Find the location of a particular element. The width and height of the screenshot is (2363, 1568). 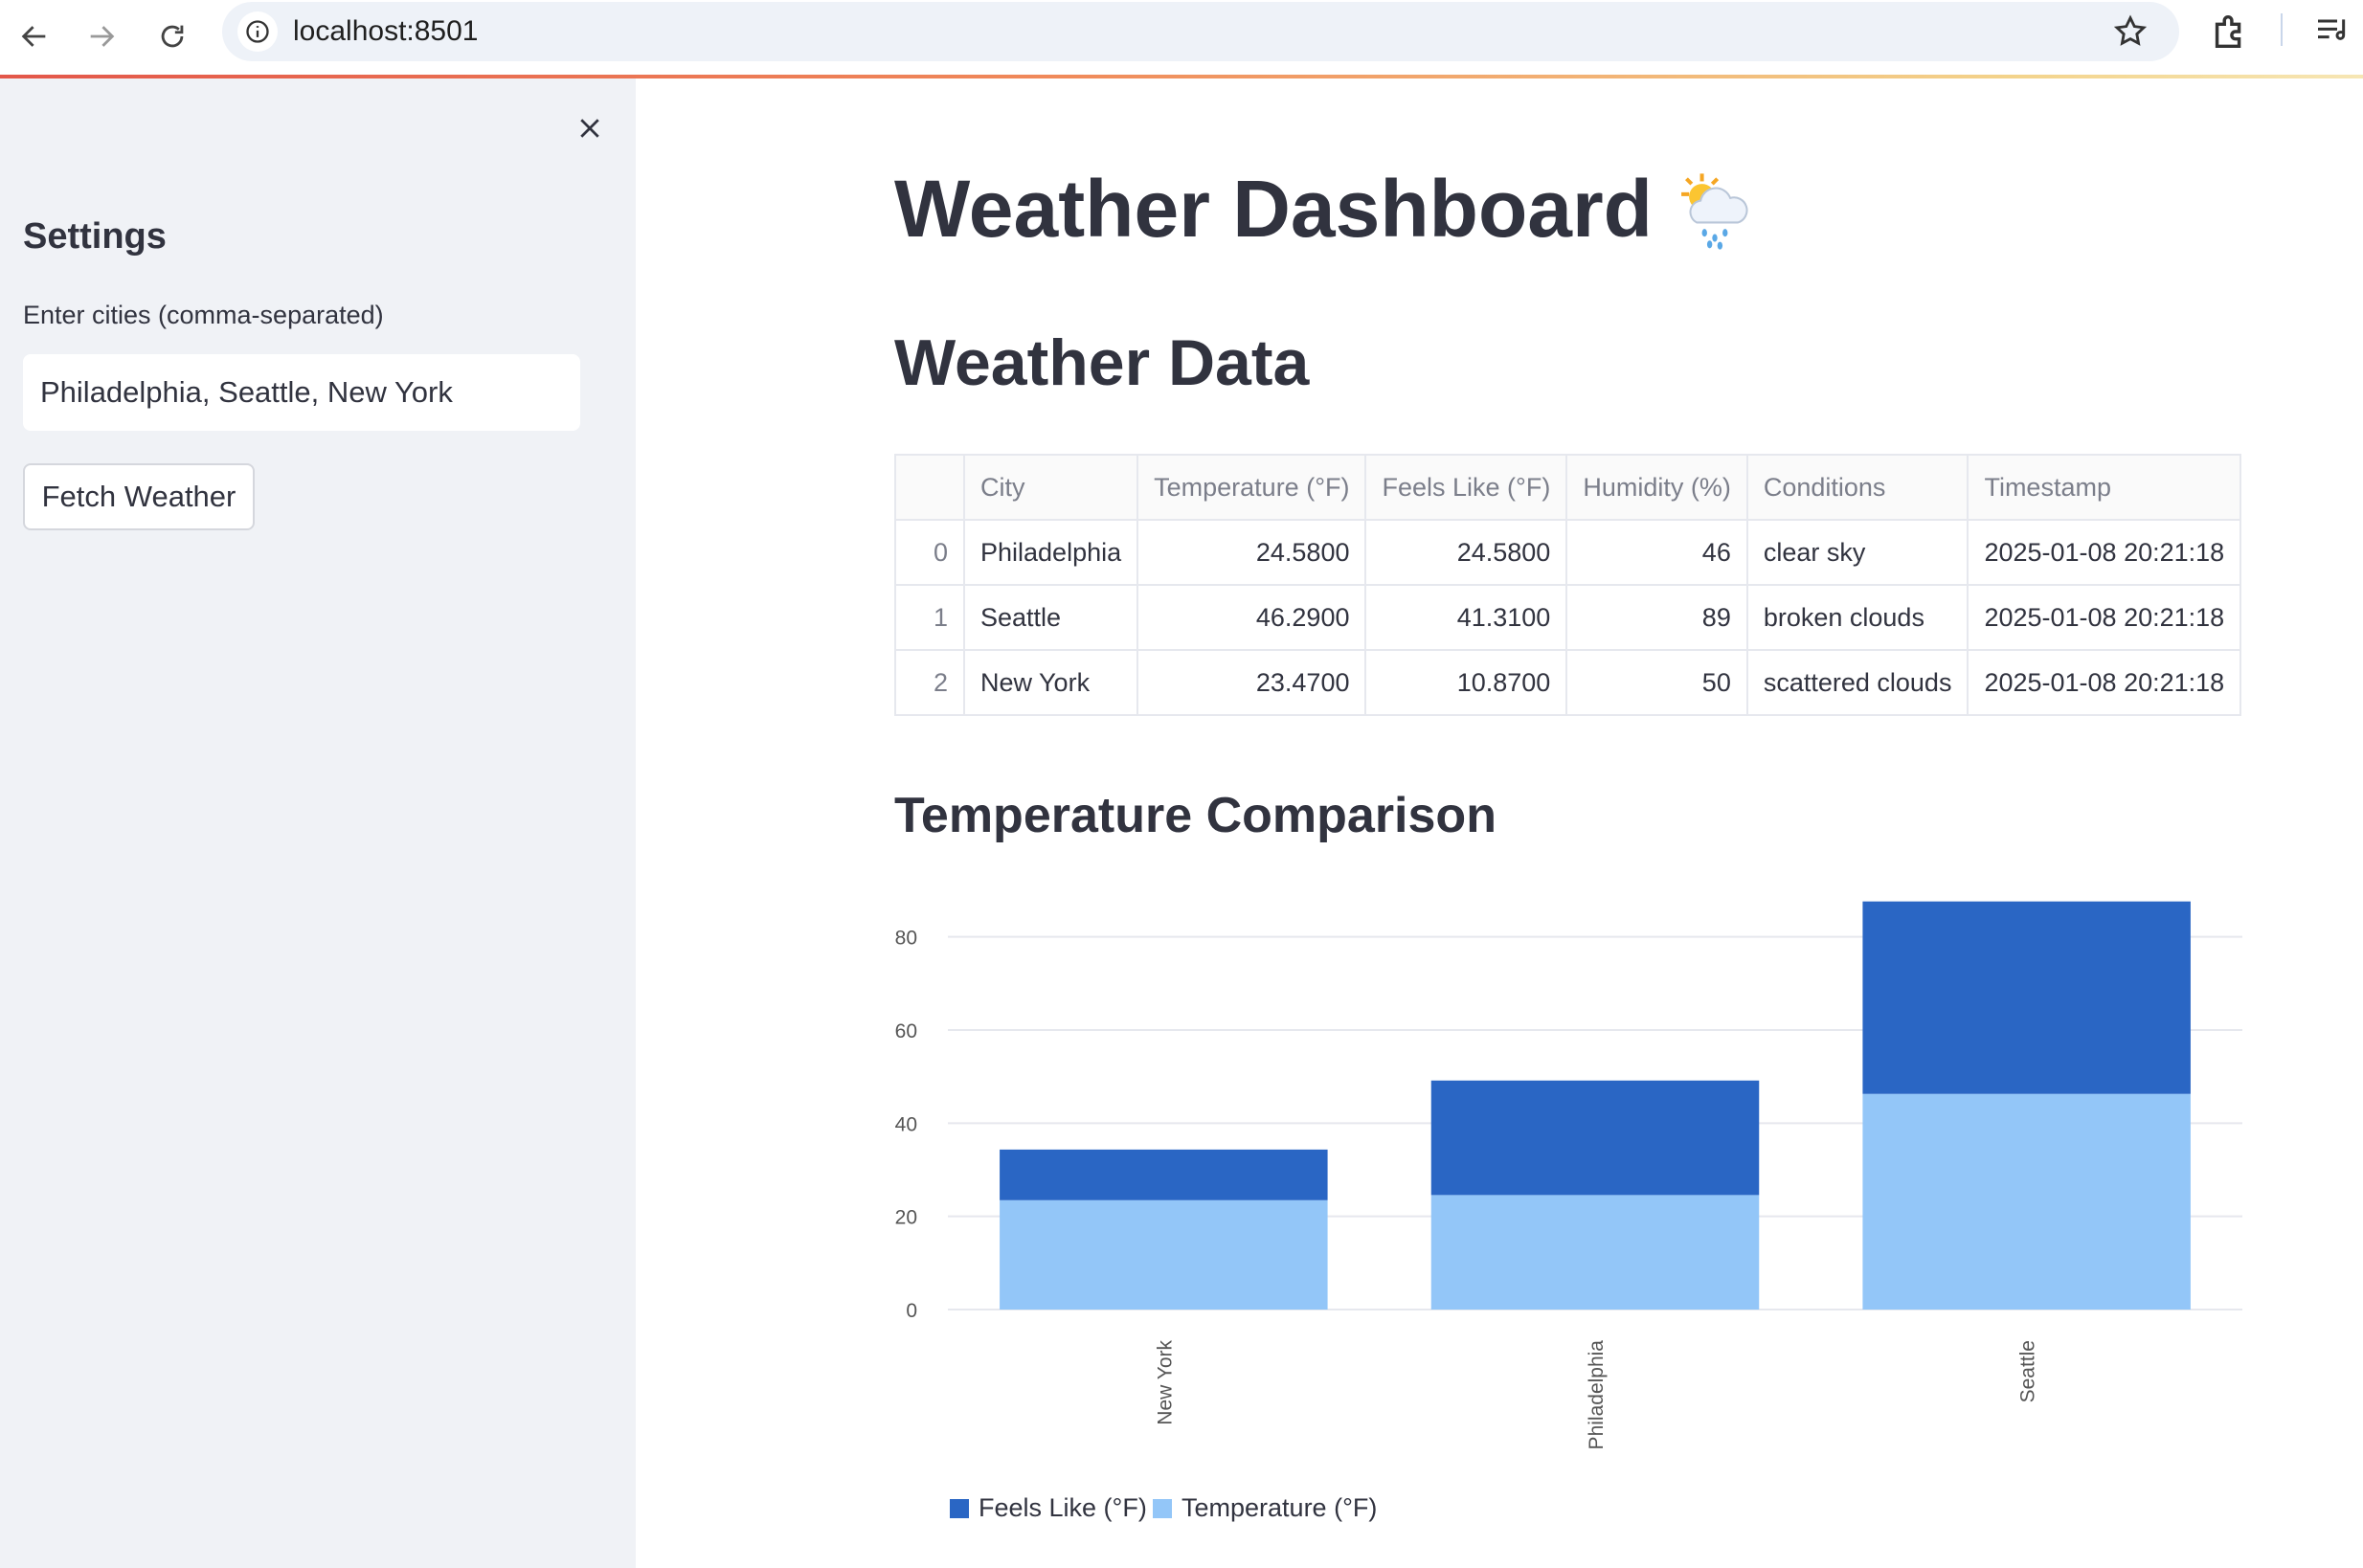

cell-feels-like: 24.5800 is located at coordinates (1466, 552).